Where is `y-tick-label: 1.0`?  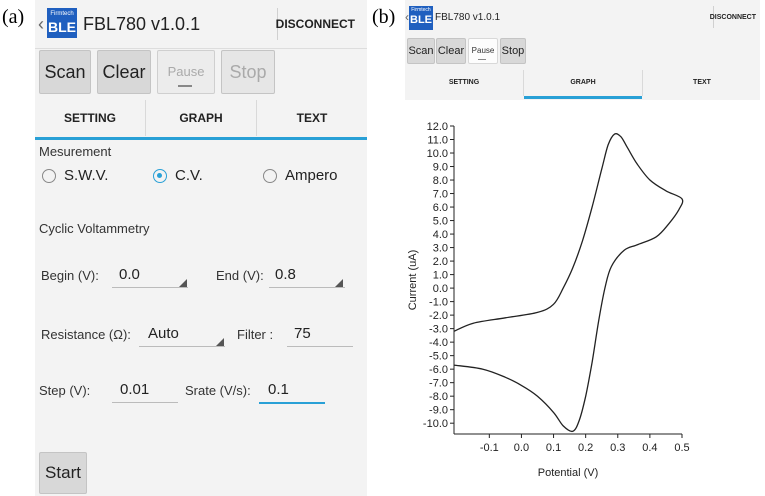
y-tick-label: 1.0 is located at coordinates (440, 276).